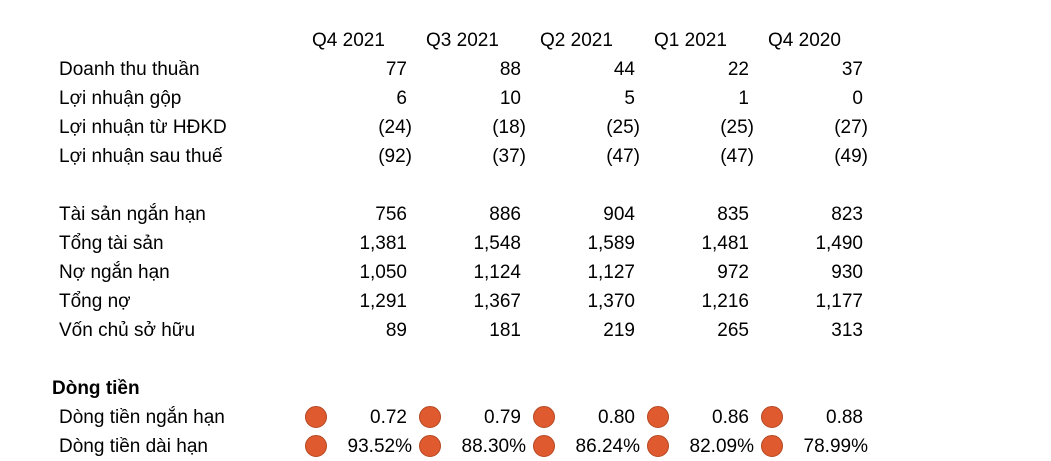 The width and height of the screenshot is (1051, 461). What do you see at coordinates (619, 214) in the screenshot?
I see `cell-value: 904` at bounding box center [619, 214].